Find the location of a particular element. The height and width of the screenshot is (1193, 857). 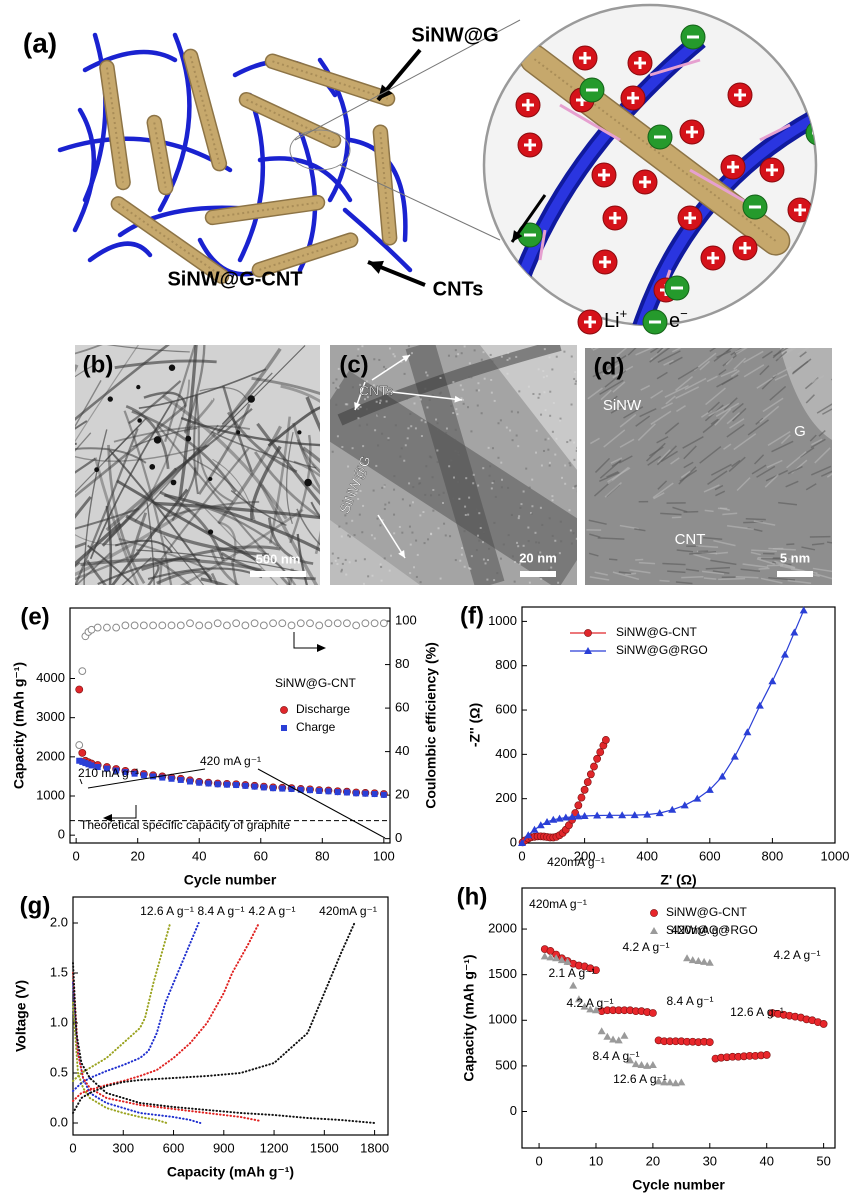

tem-background is located at coordinates (708, 466).